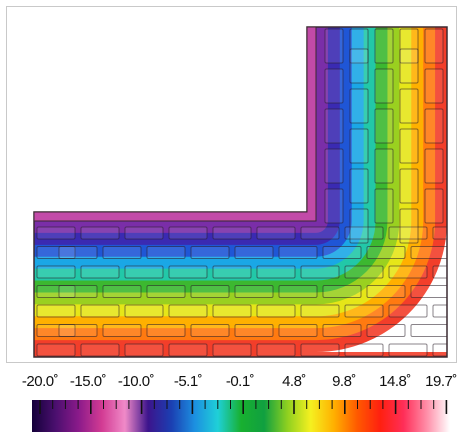 This screenshot has width=459, height=441. What do you see at coordinates (441, 381) in the screenshot?
I see `tick-label: 19.7˚` at bounding box center [441, 381].